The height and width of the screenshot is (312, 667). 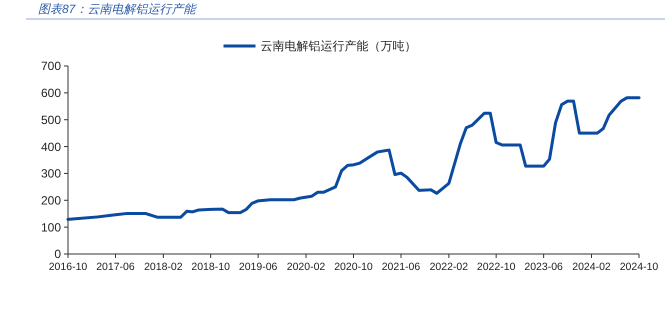 What do you see at coordinates (591, 267) in the screenshot?
I see `x-tick-label: 2024-02` at bounding box center [591, 267].